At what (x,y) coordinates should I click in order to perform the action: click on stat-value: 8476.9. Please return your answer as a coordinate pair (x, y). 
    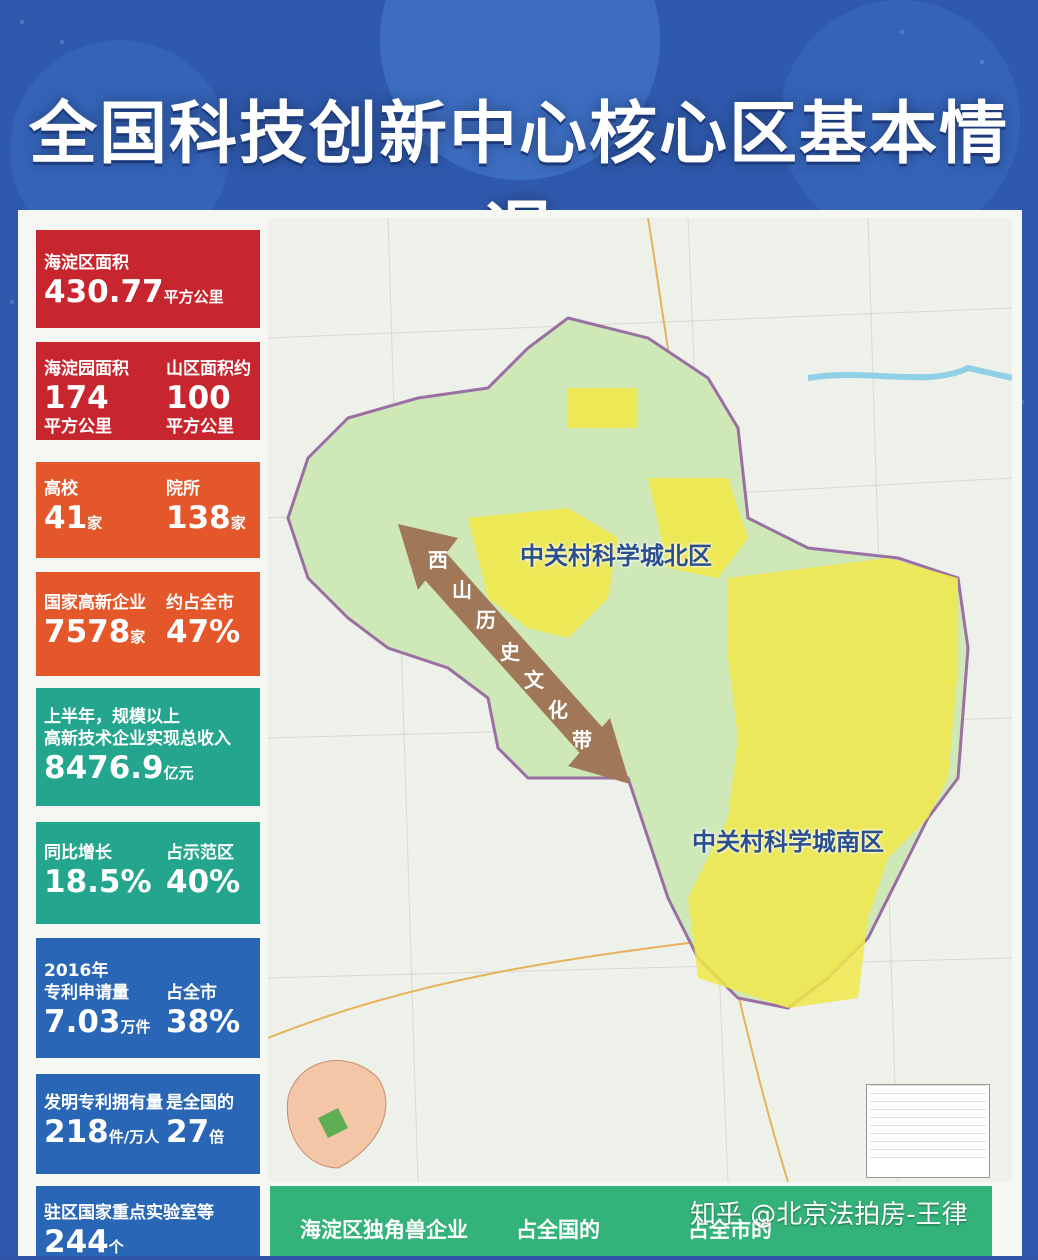
    Looking at the image, I should click on (104, 768).